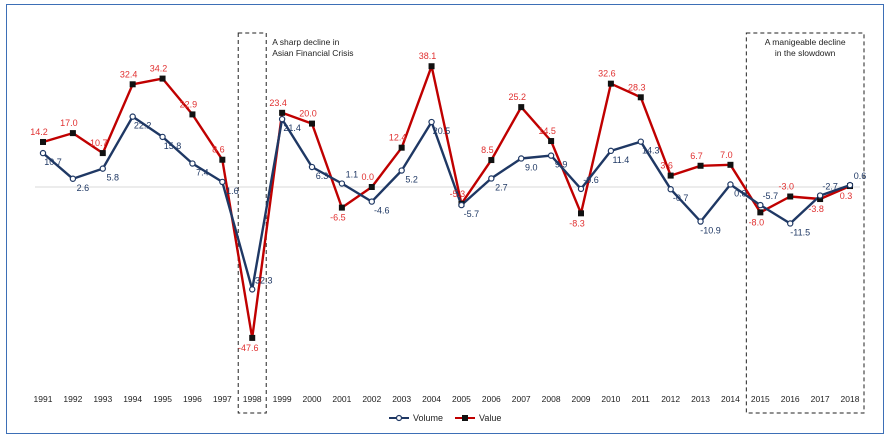  What do you see at coordinates (282, 399) in the screenshot?
I see `x-tick-label: 1999` at bounding box center [282, 399].